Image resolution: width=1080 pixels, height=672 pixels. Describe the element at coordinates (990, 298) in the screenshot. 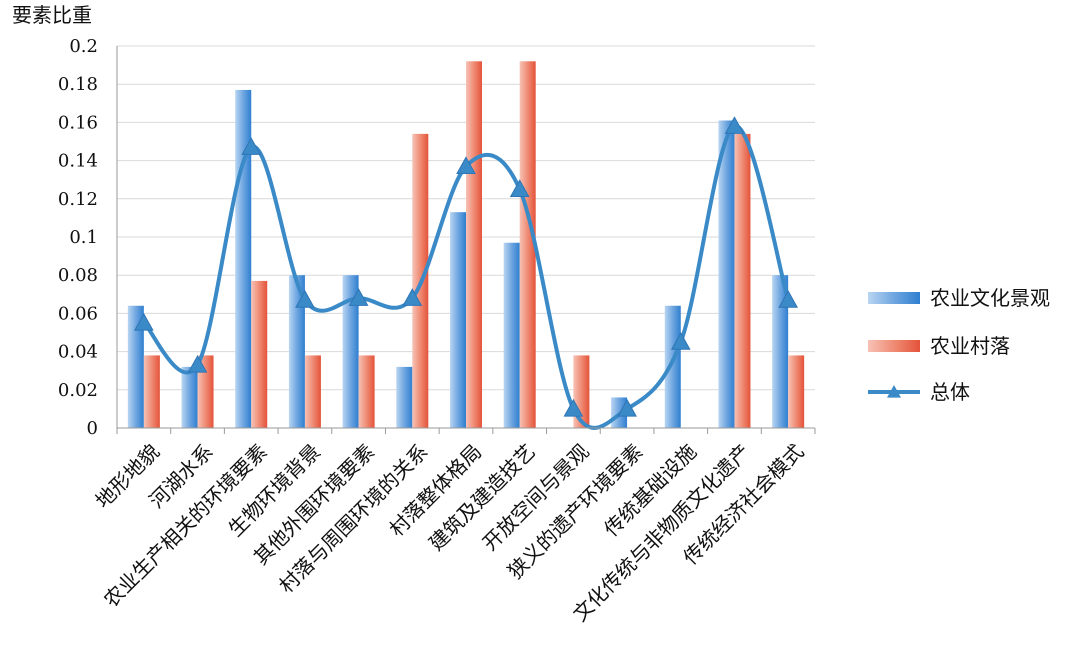

I see `legend-label: 农业文化景观` at that location.